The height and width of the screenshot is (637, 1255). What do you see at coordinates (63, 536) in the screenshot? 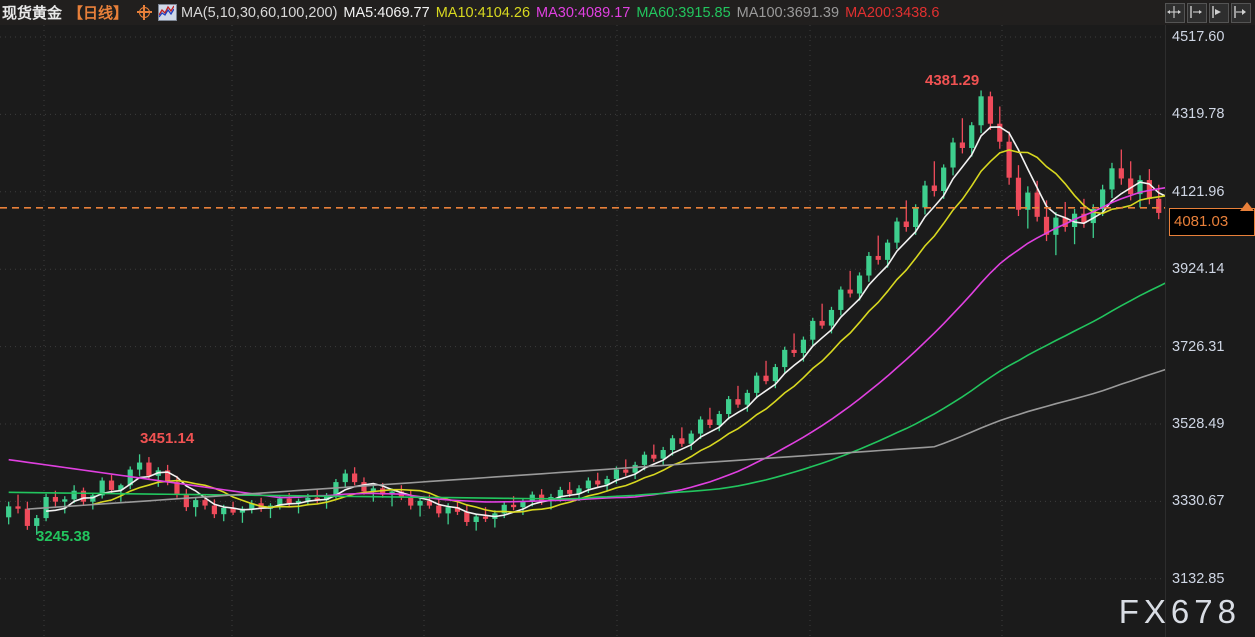
I see `swing-low-label: 3245.38` at bounding box center [63, 536].